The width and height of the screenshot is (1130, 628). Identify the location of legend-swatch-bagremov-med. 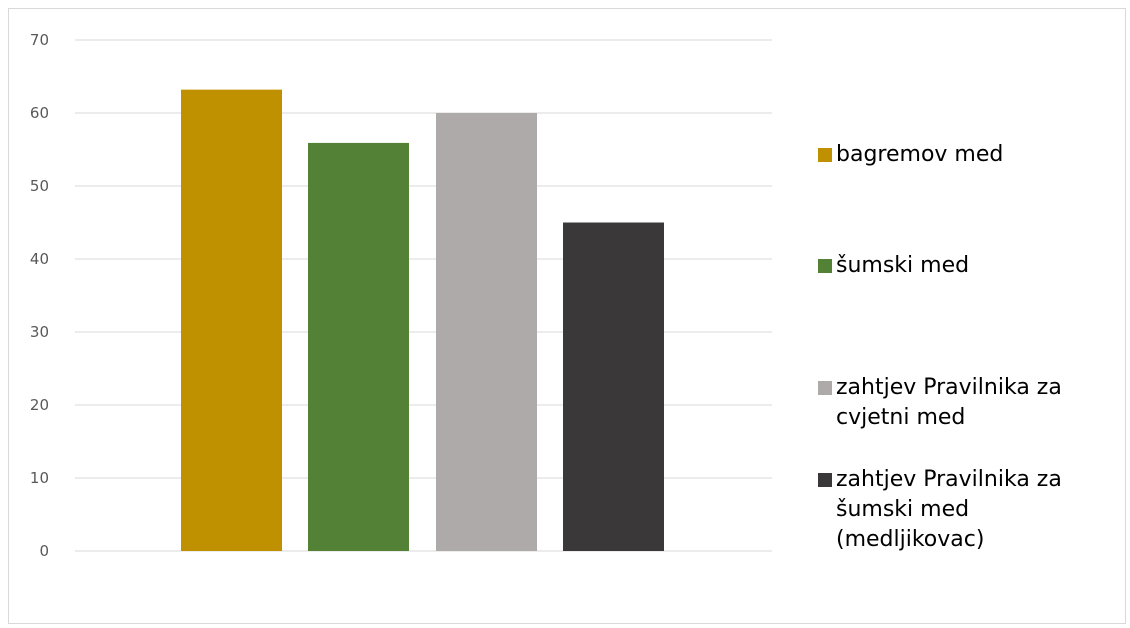
(825, 155).